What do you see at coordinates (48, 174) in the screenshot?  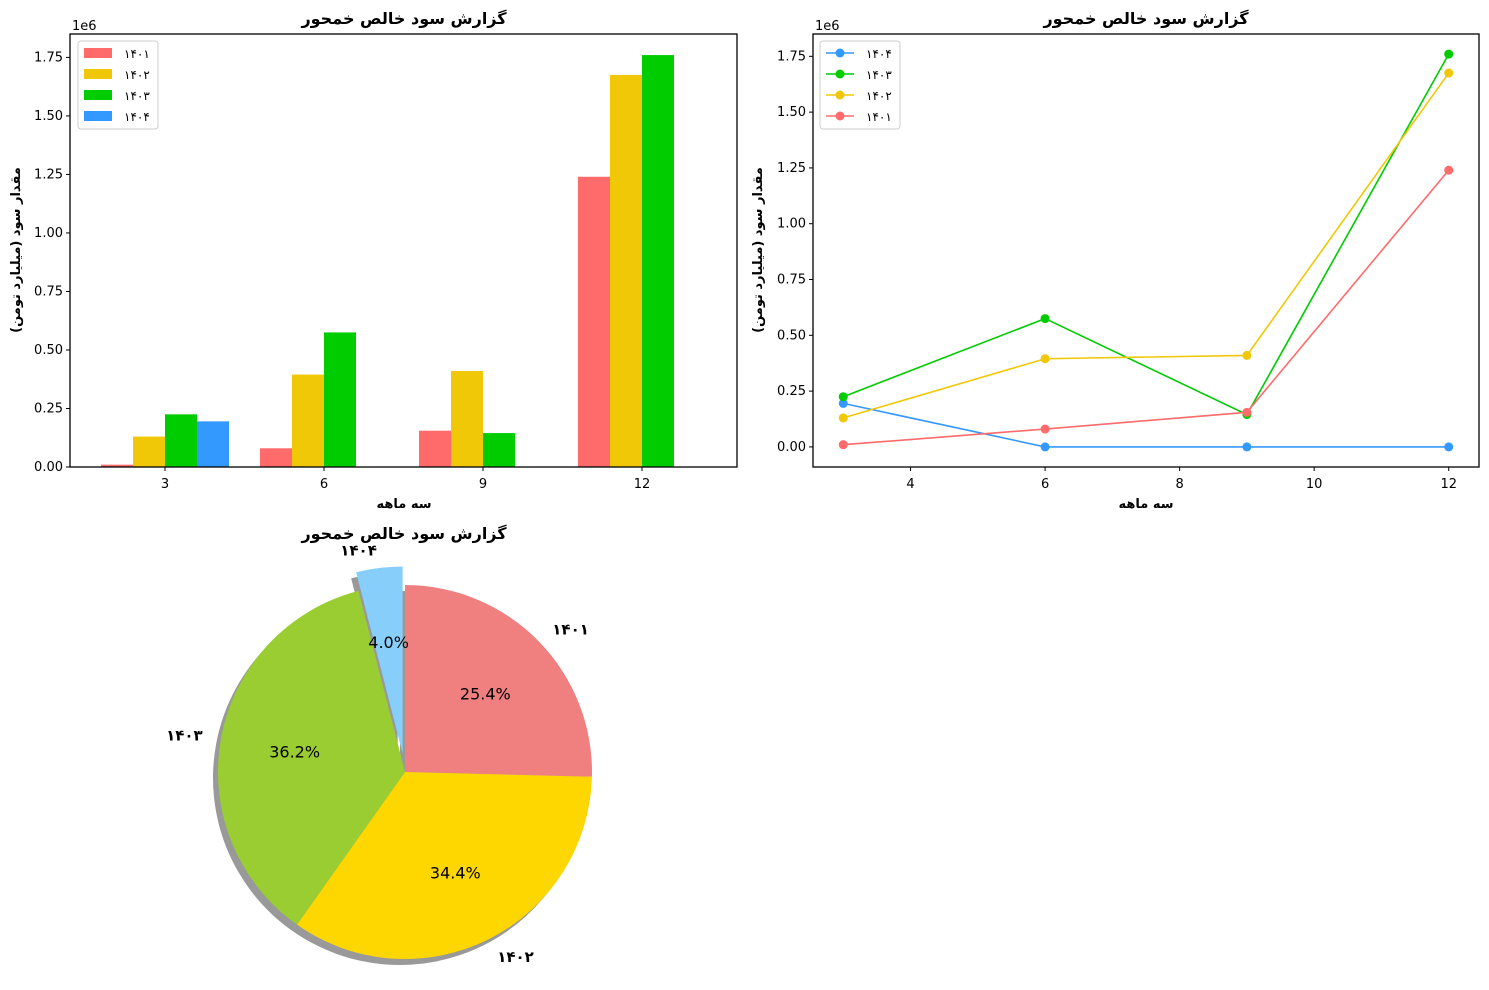 I see `bar-y-tick-label: 1.25` at bounding box center [48, 174].